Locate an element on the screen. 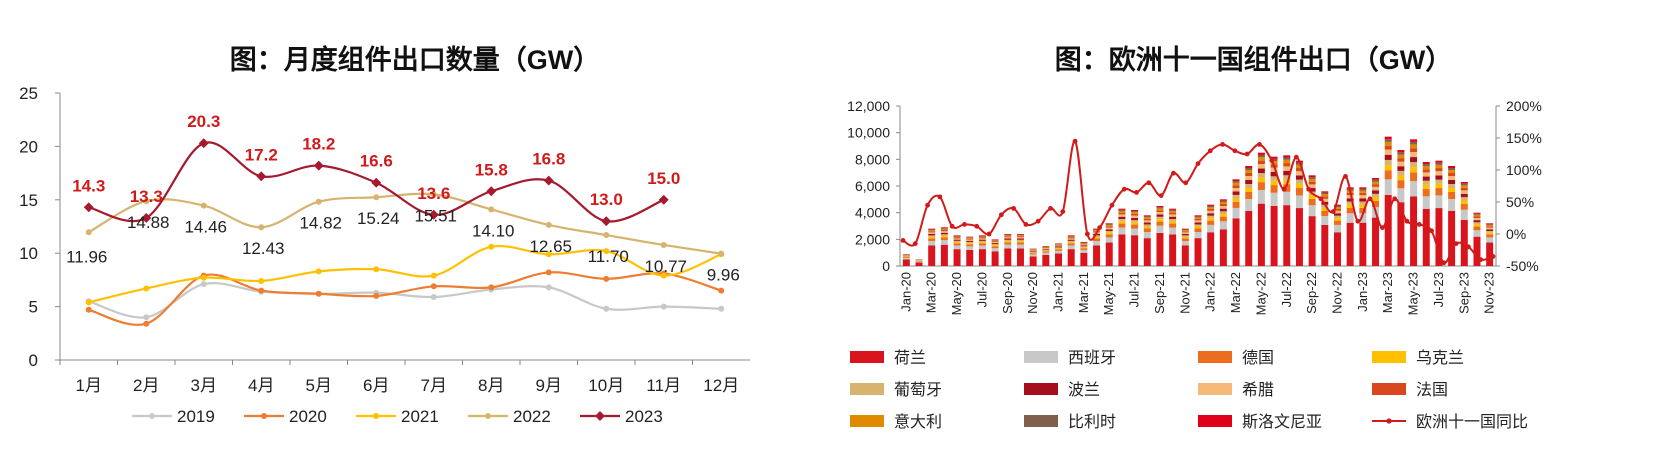 The height and width of the screenshot is (465, 1677). legend-item: 比利时 is located at coordinates (1070, 422).